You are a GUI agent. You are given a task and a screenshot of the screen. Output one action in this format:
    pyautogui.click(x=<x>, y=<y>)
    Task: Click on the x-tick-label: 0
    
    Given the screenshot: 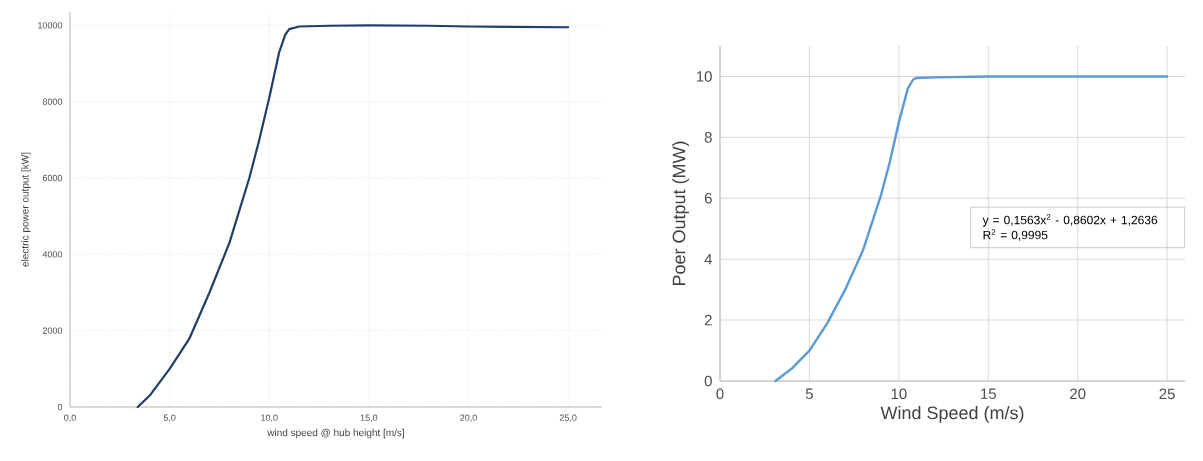 What is the action you would take?
    pyautogui.click(x=720, y=394)
    